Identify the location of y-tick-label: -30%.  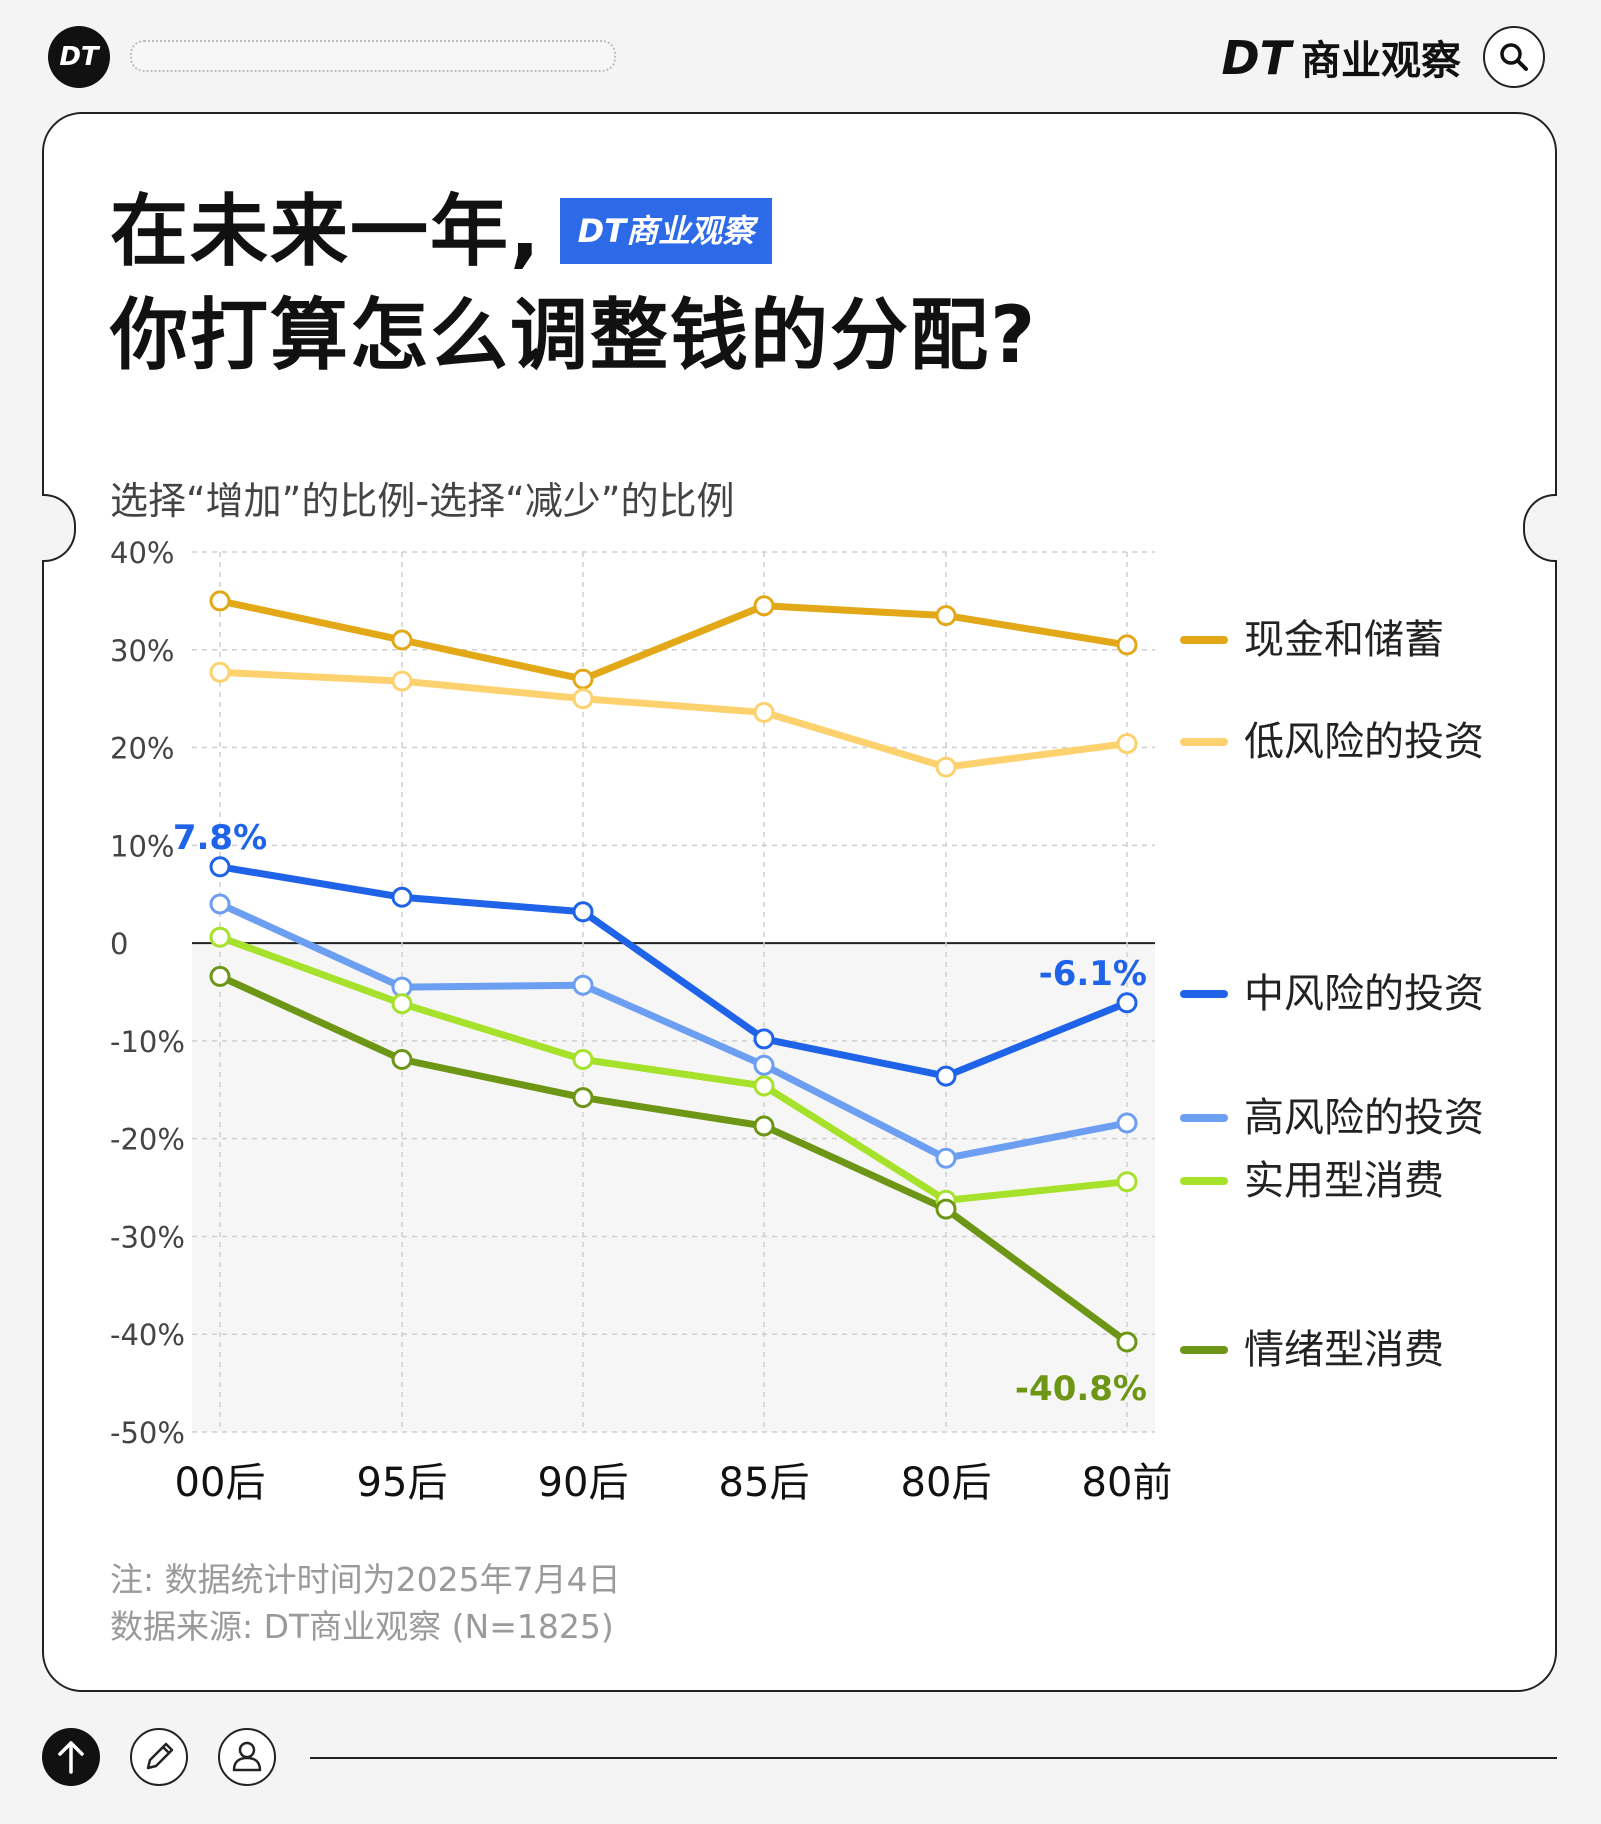
(147, 1237).